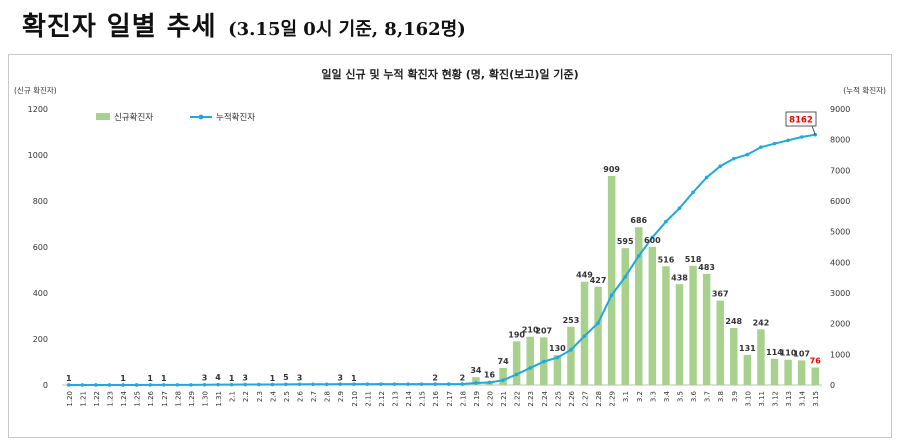 Image resolution: width=900 pixels, height=446 pixels. Describe the element at coordinates (693, 259) in the screenshot. I see `bar-value-label: 518` at that location.